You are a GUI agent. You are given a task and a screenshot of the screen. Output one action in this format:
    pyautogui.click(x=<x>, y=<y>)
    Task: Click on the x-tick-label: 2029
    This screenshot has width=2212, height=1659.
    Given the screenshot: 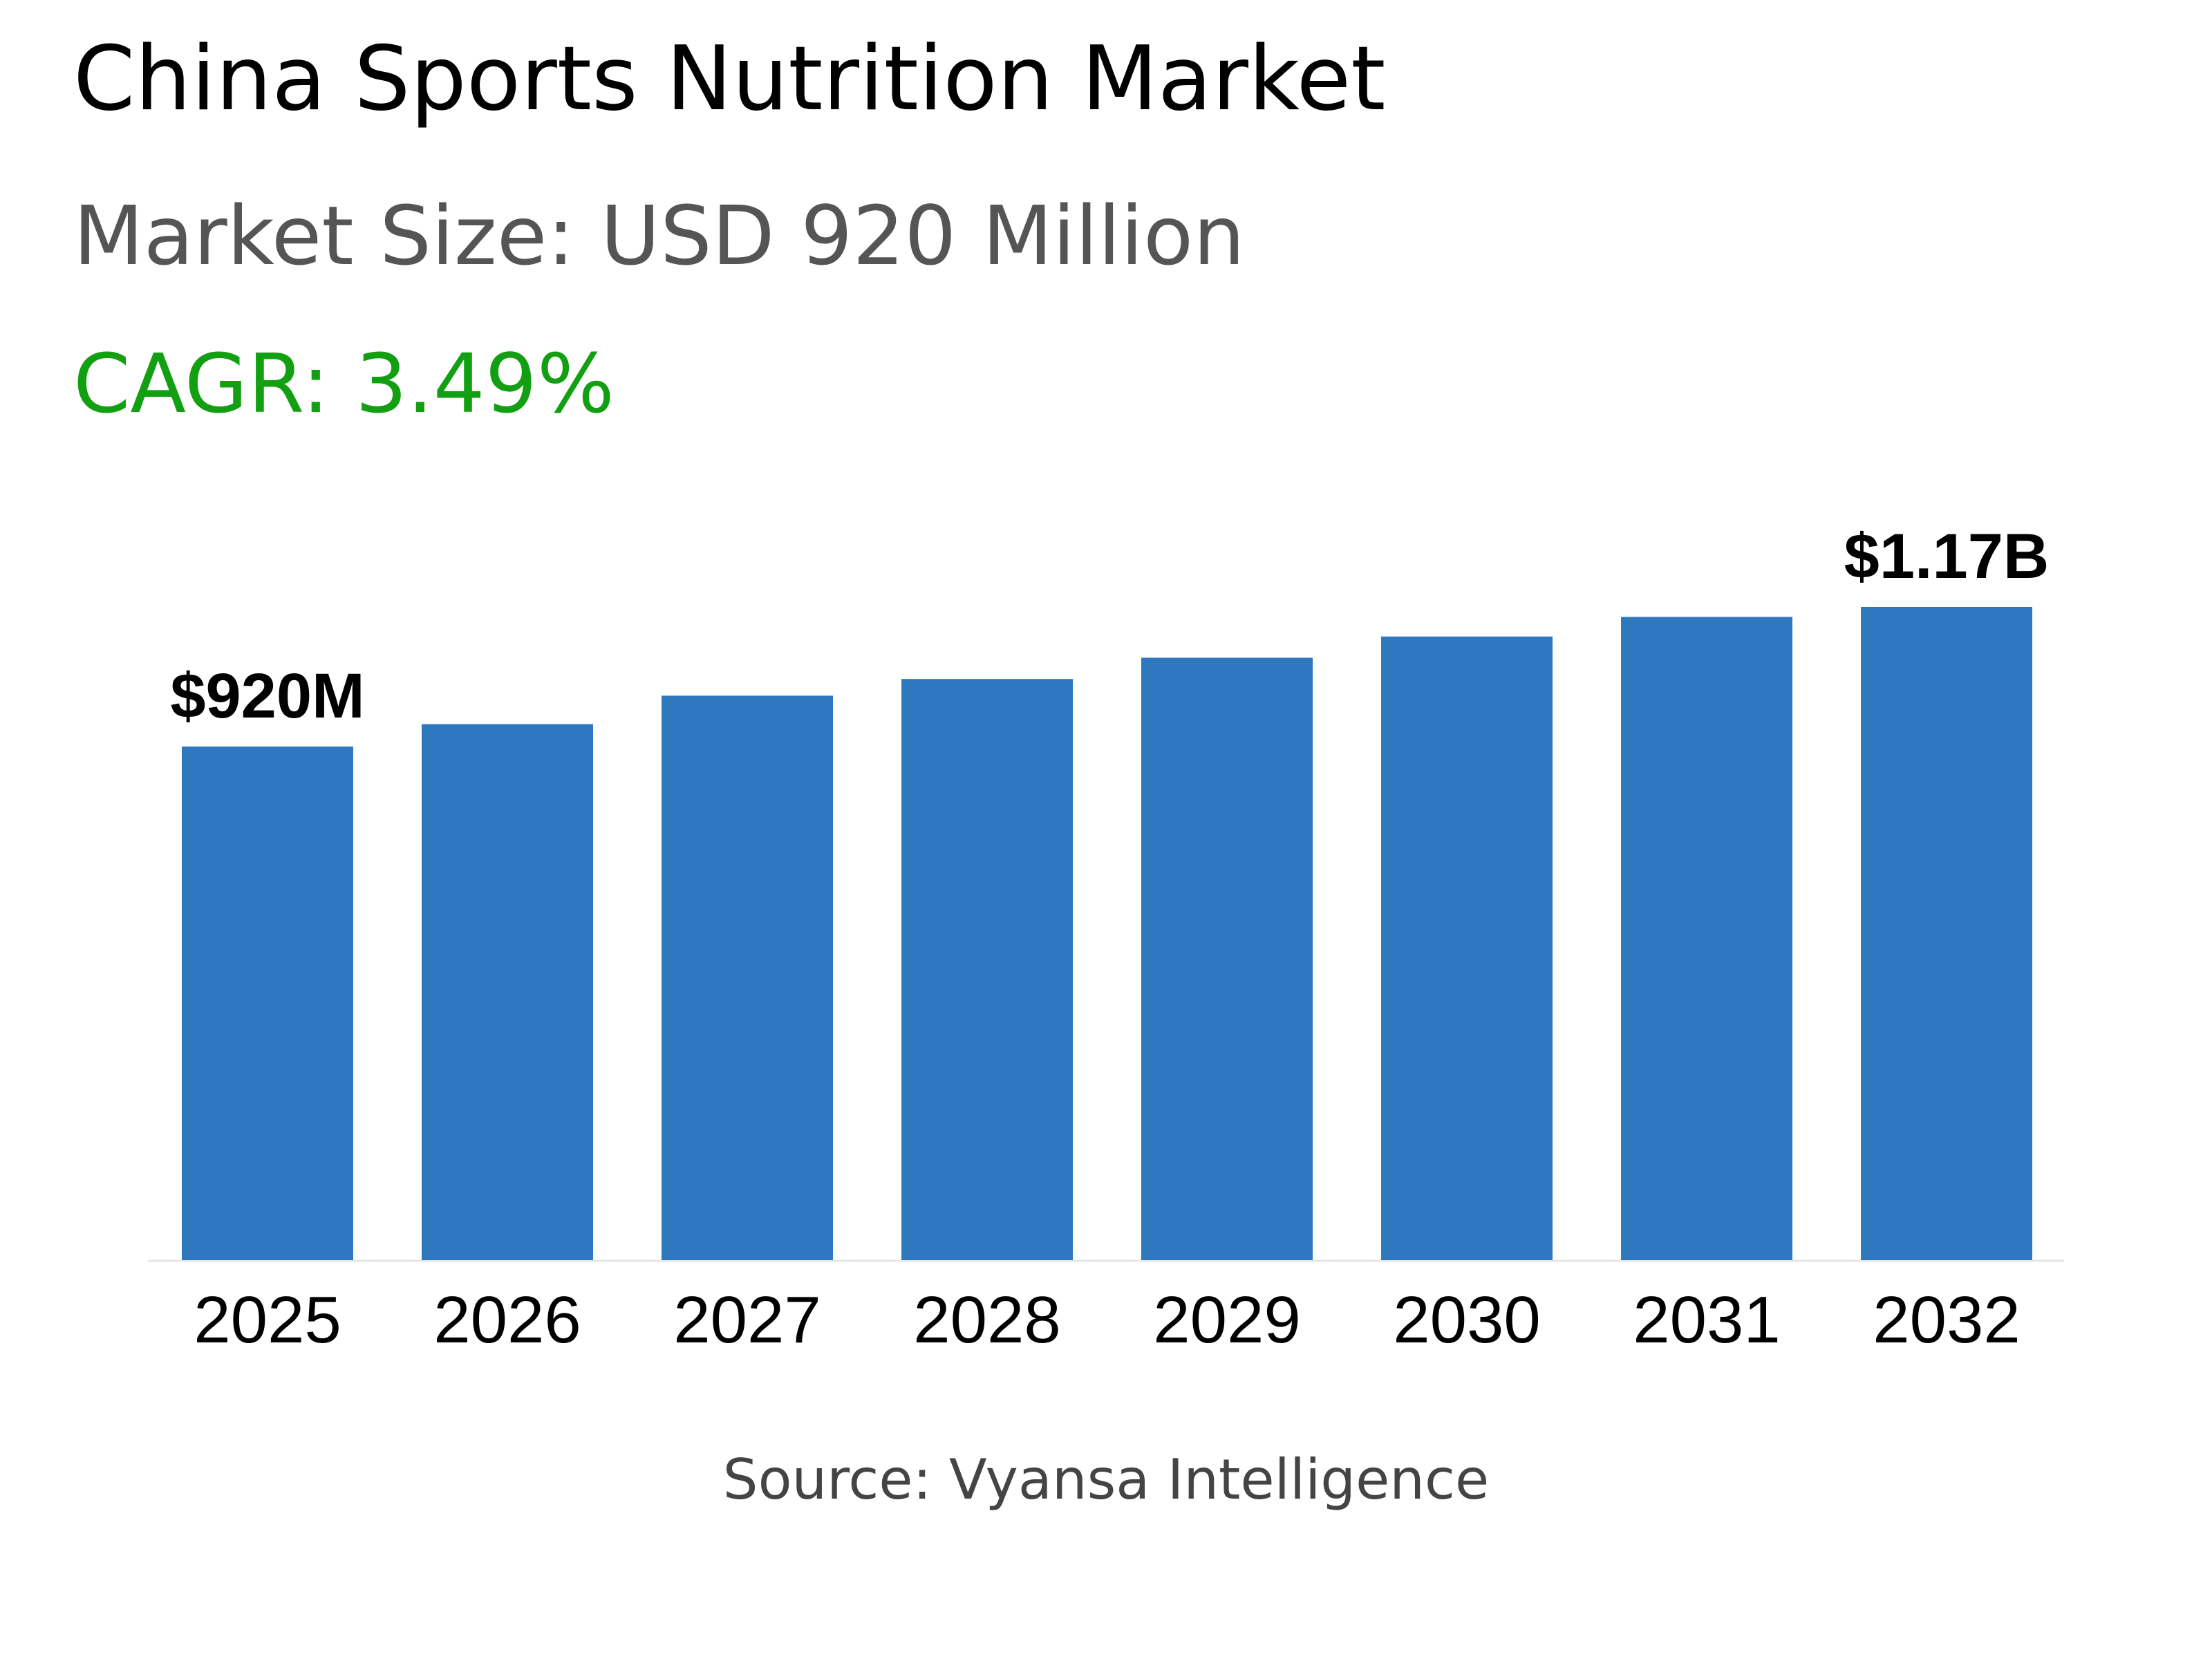 What is the action you would take?
    pyautogui.click(x=1227, y=1320)
    